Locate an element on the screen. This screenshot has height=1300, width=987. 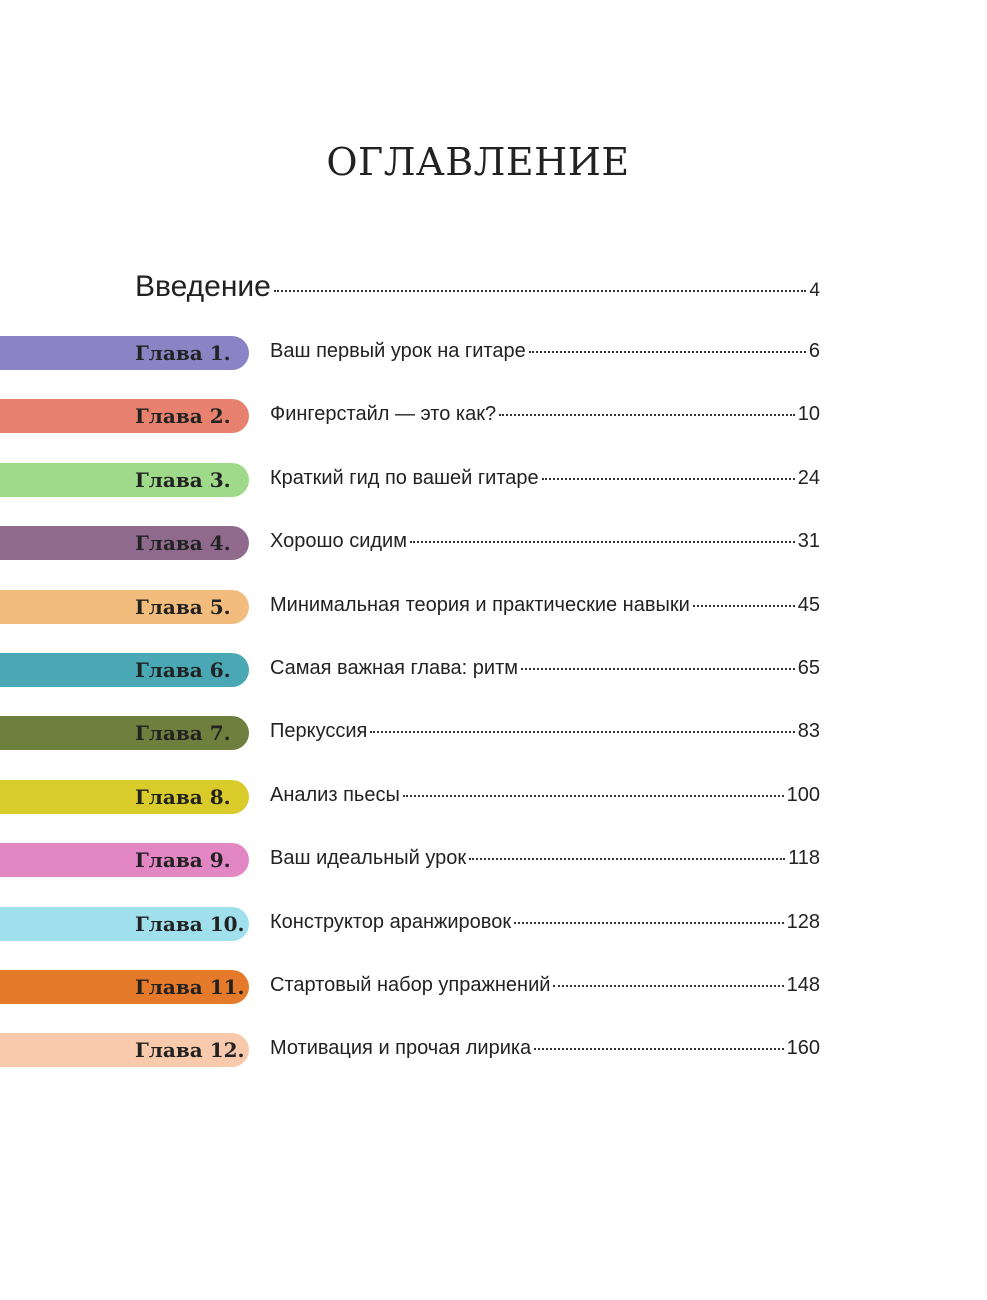
chapter-title: Мотивация и прочая лирика is located at coordinates (401, 1048).